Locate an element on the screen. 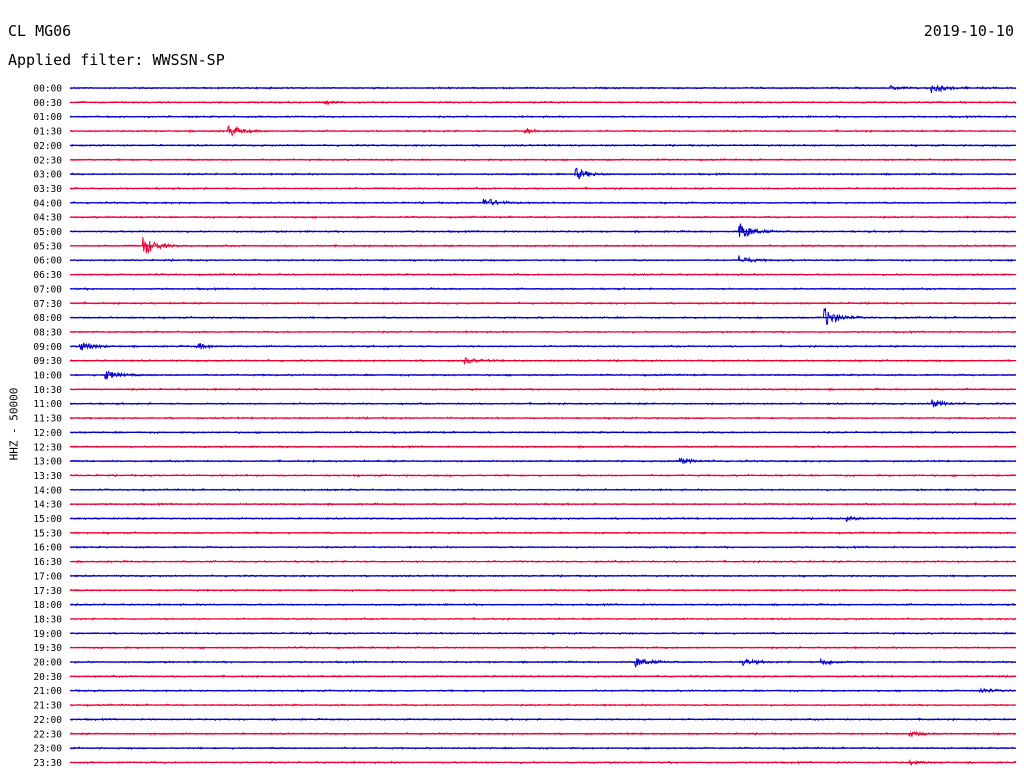 Image resolution: width=1024 pixels, height=780 pixels. time-label: 09:30 is located at coordinates (47, 361).